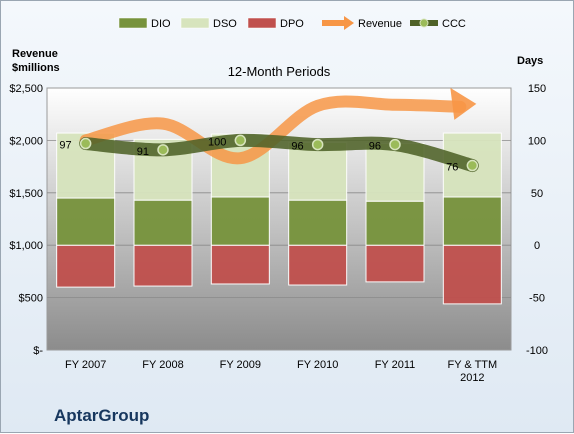 This screenshot has height=434, width=574. What do you see at coordinates (31, 299) in the screenshot?
I see `left-tick-label: $500` at bounding box center [31, 299].